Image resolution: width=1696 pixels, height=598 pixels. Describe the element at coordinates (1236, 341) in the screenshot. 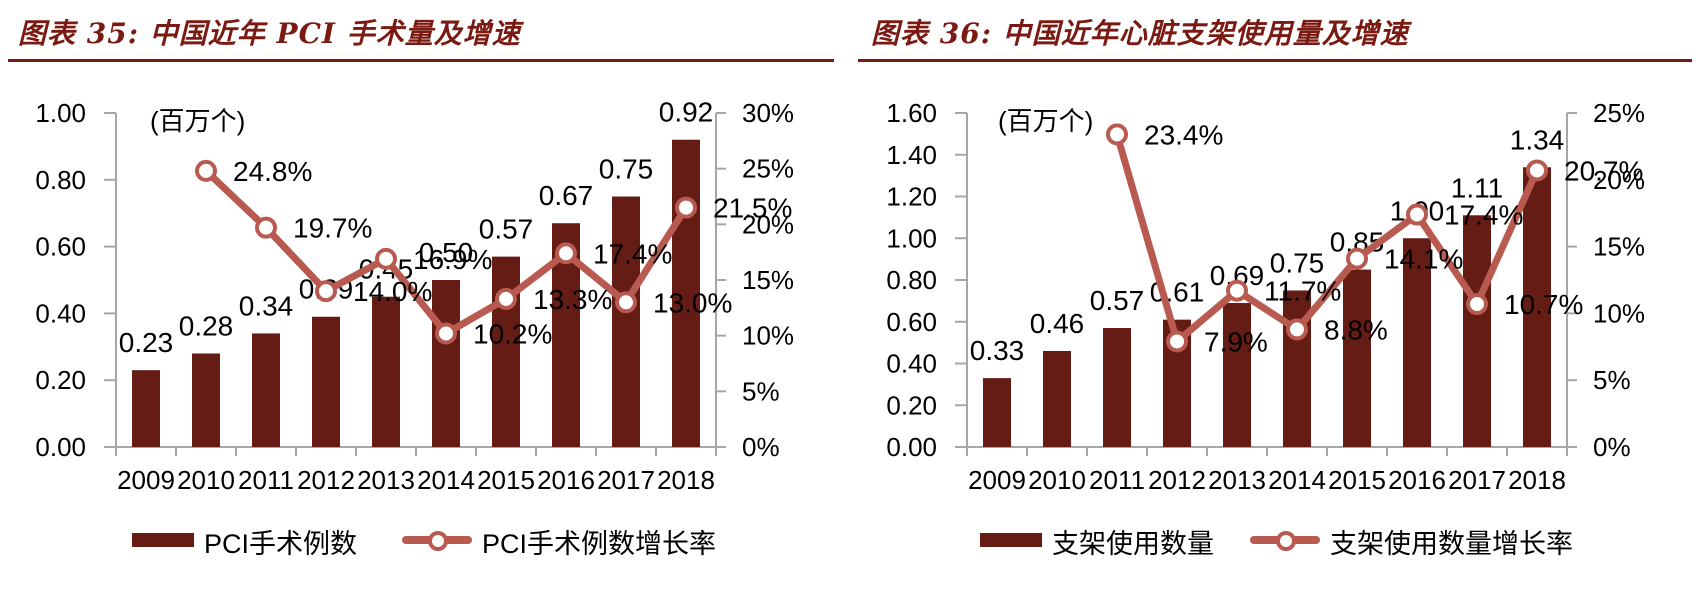

I see `svg-text: 7.9%` at that location.